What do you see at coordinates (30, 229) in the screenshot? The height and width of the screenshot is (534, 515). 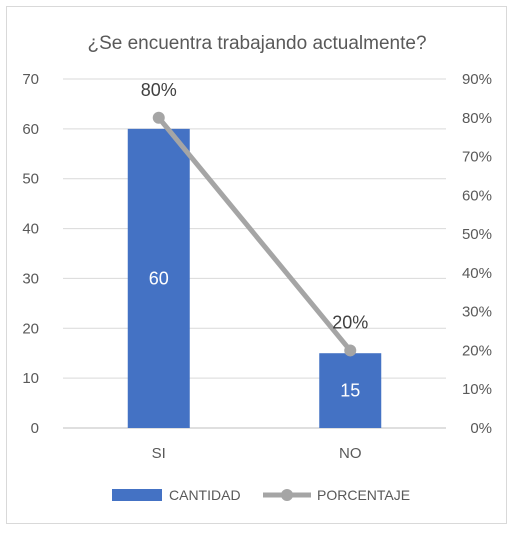 I see `left-tick-label: 40` at bounding box center [30, 229].